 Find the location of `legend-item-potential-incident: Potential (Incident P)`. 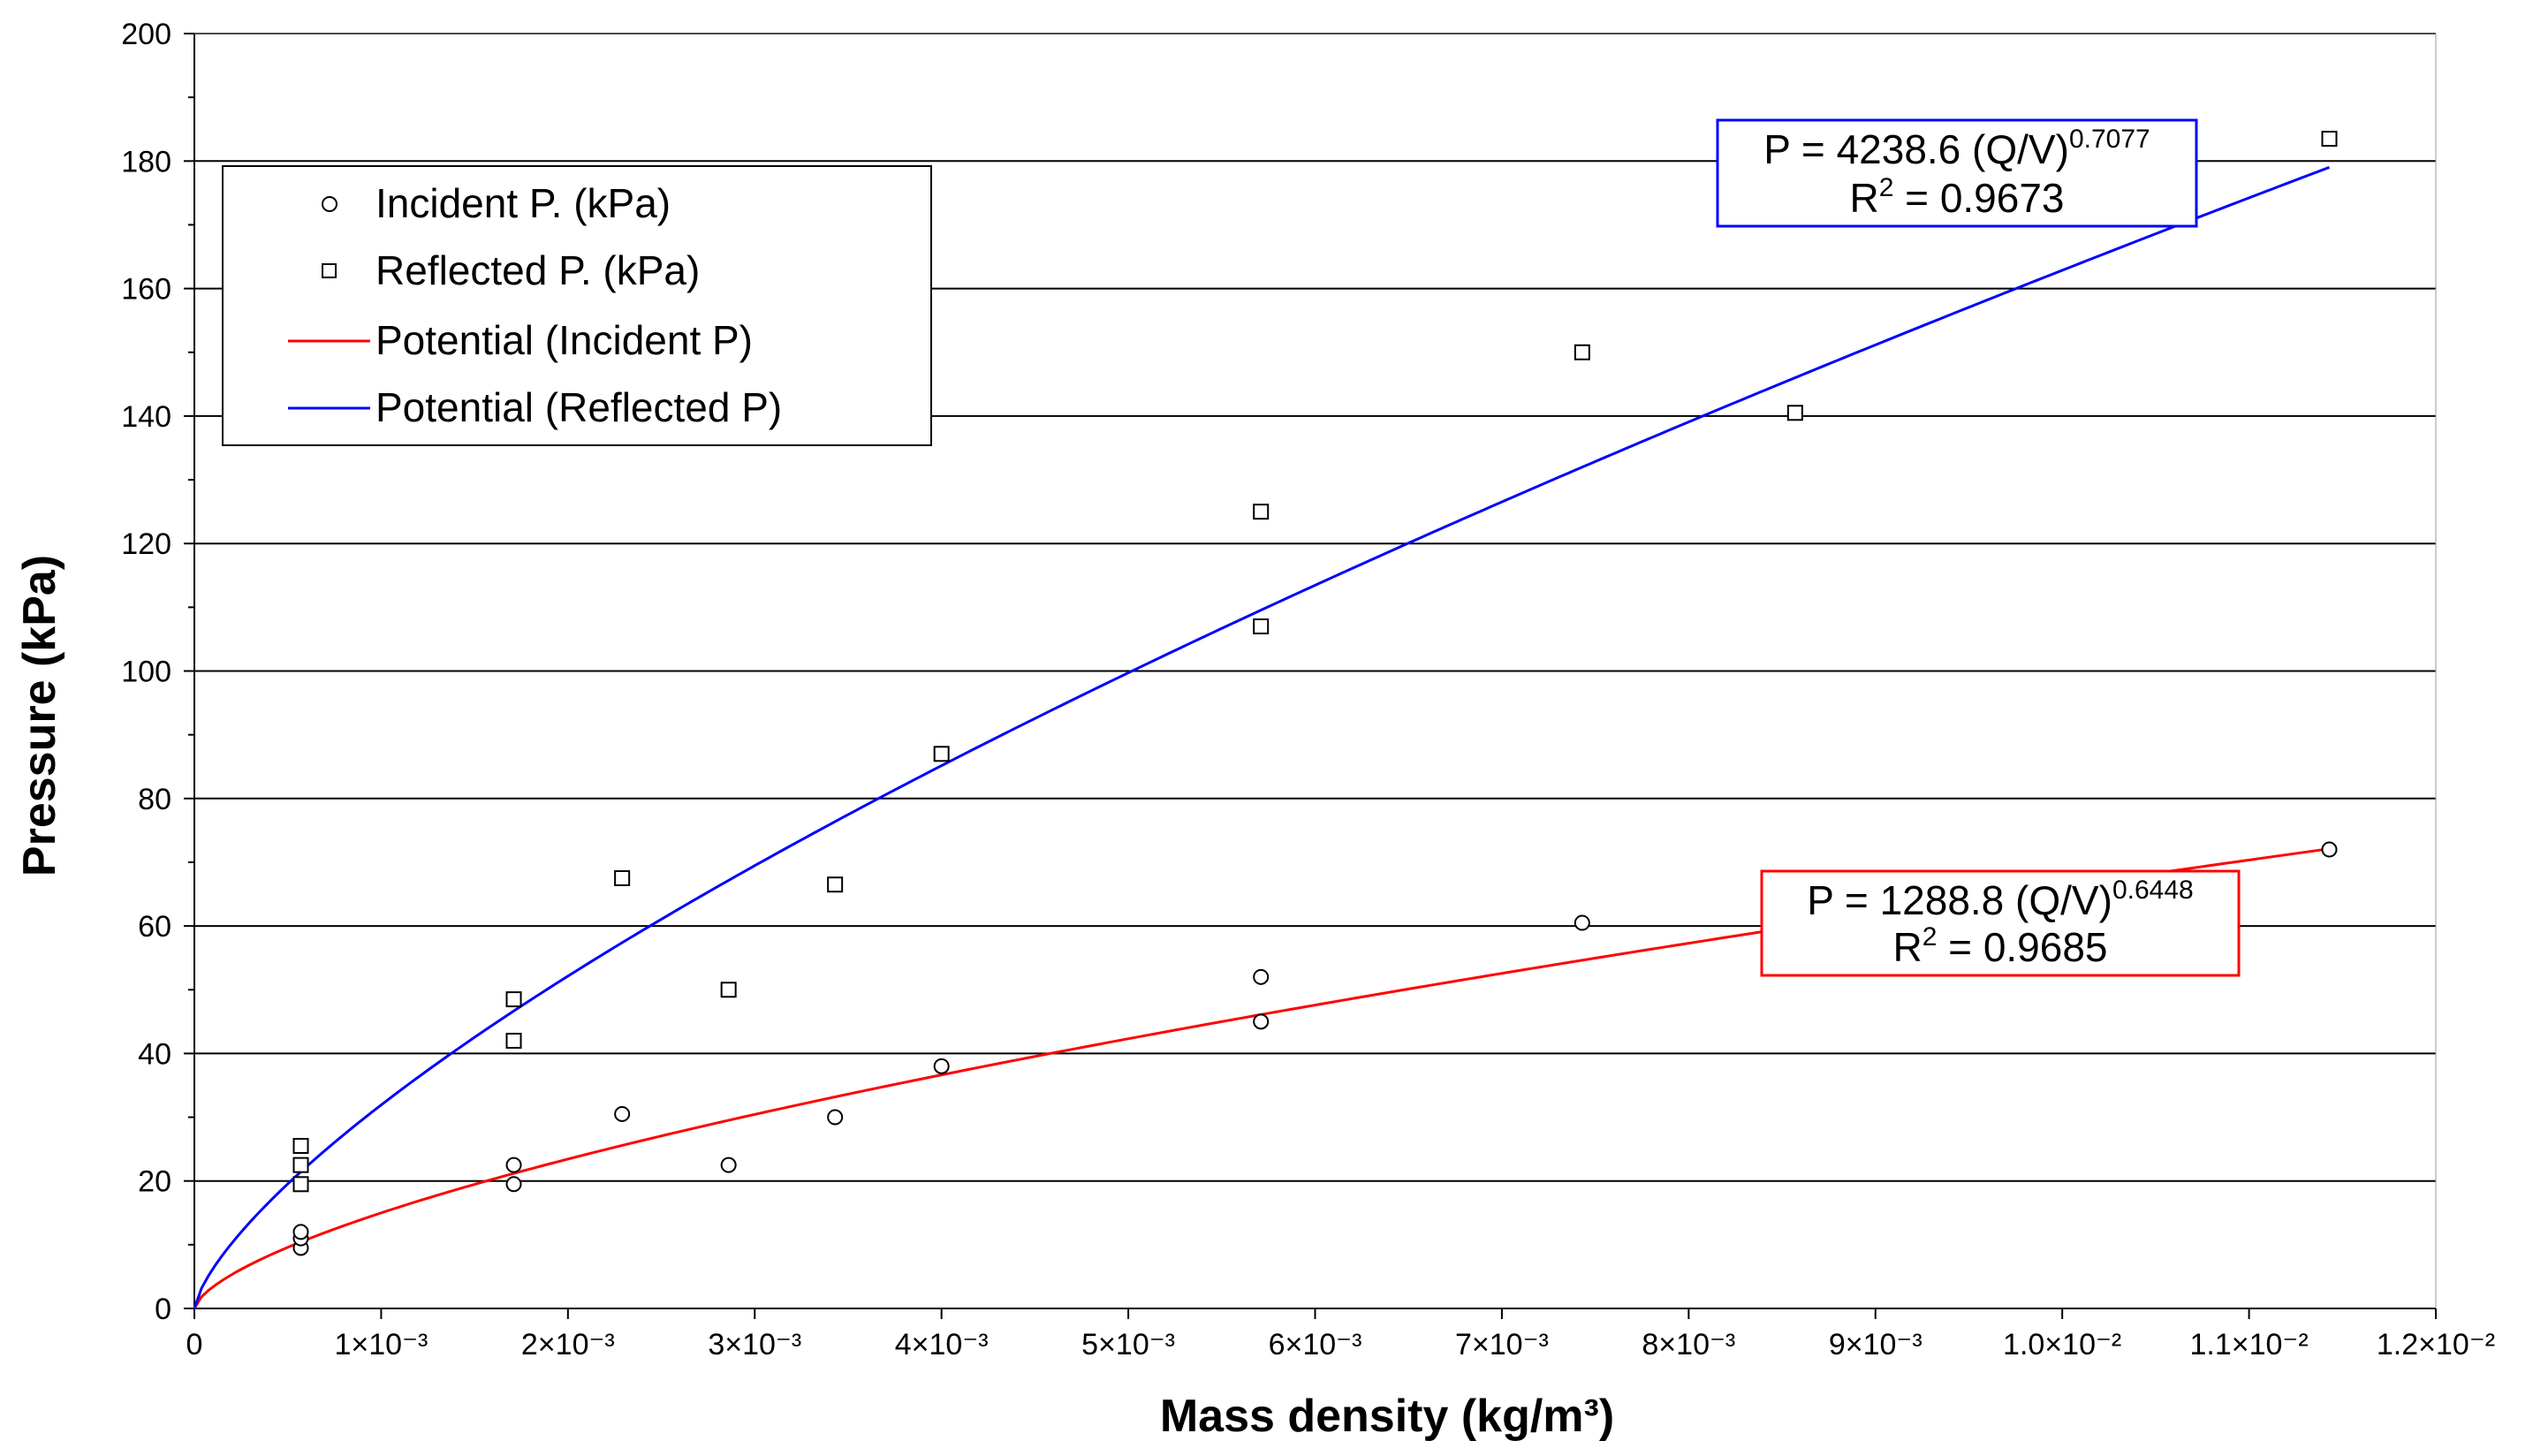

legend-item-potential-incident: Potential (Incident P) is located at coordinates (520, 340).